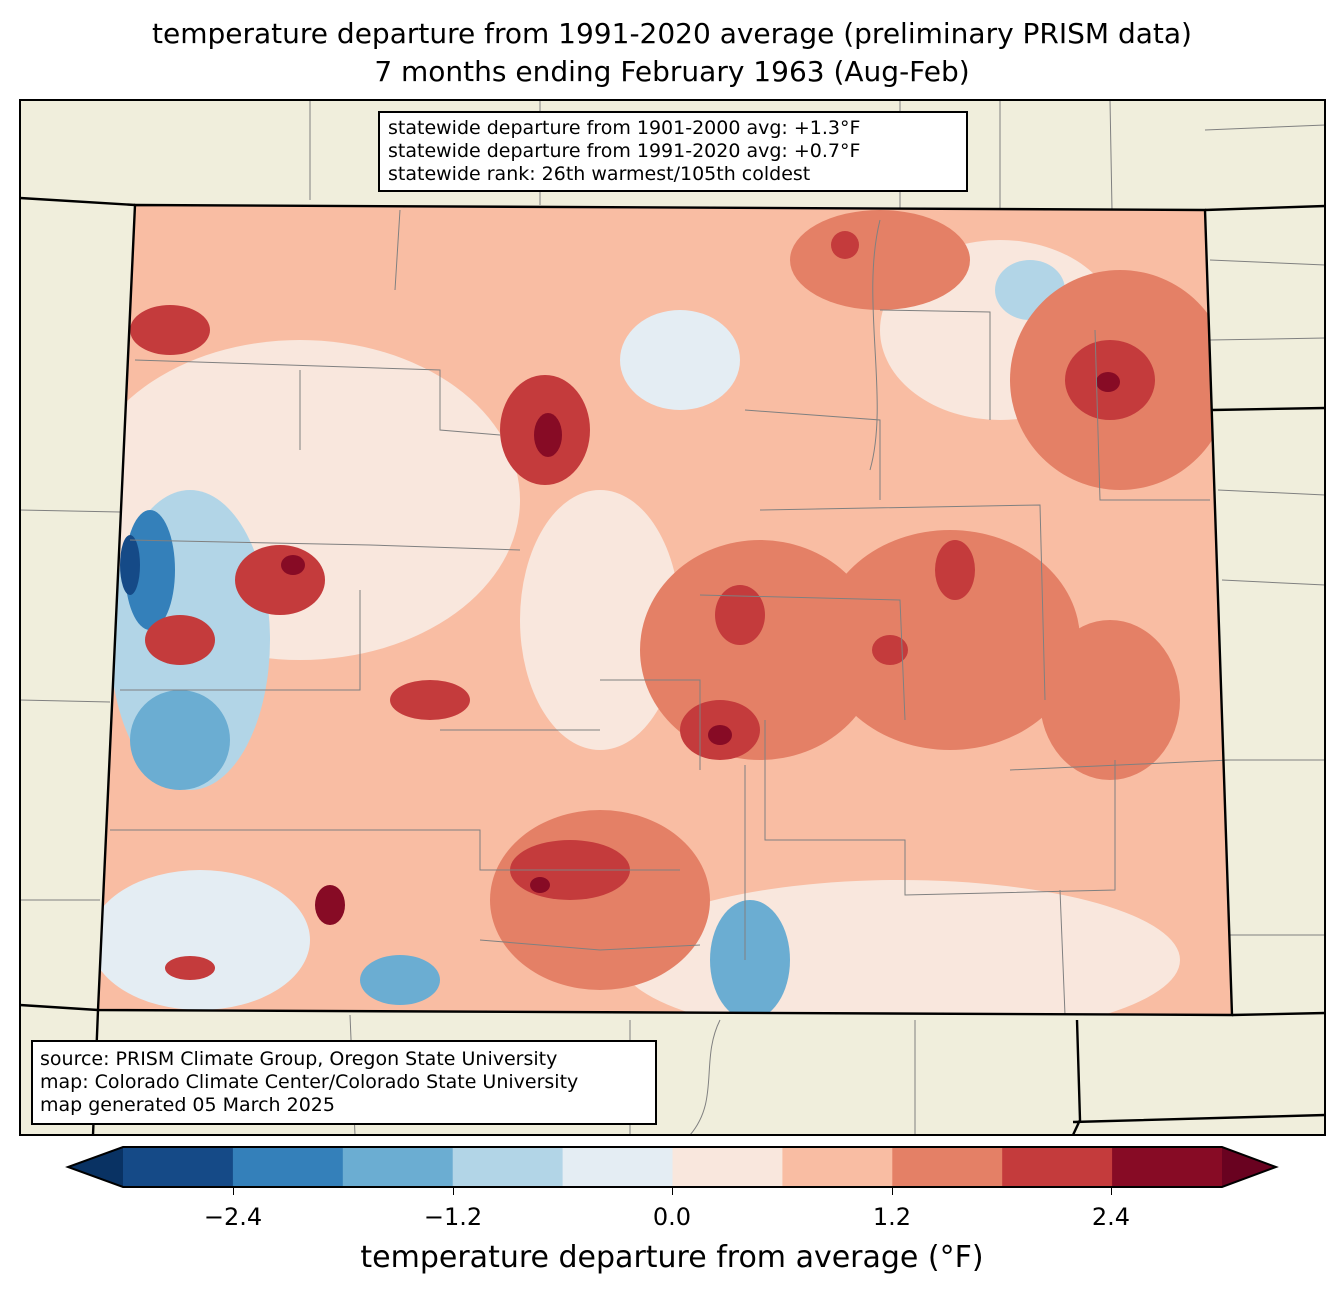 The width and height of the screenshot is (1344, 1299). I want to click on generated-date-line: map generated 05 March 2025, so click(187, 1105).